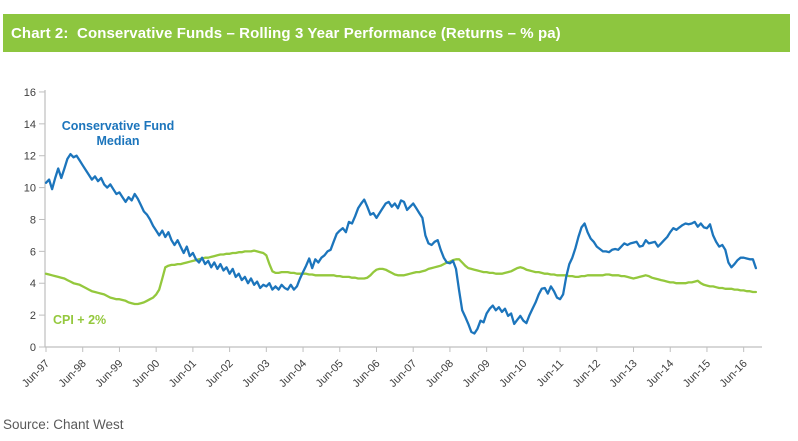 This screenshot has width=798, height=441. Describe the element at coordinates (697, 374) in the screenshot. I see `x-tick-label: Jun-15` at that location.